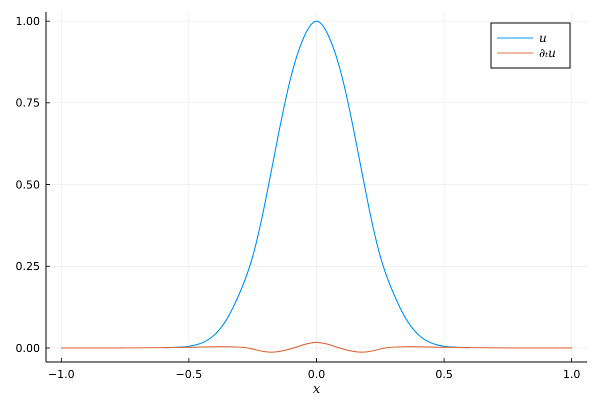 Image resolution: width=600 pixels, height=400 pixels. Describe the element at coordinates (571, 374) in the screenshot. I see `x-tick-label: 1.0` at that location.